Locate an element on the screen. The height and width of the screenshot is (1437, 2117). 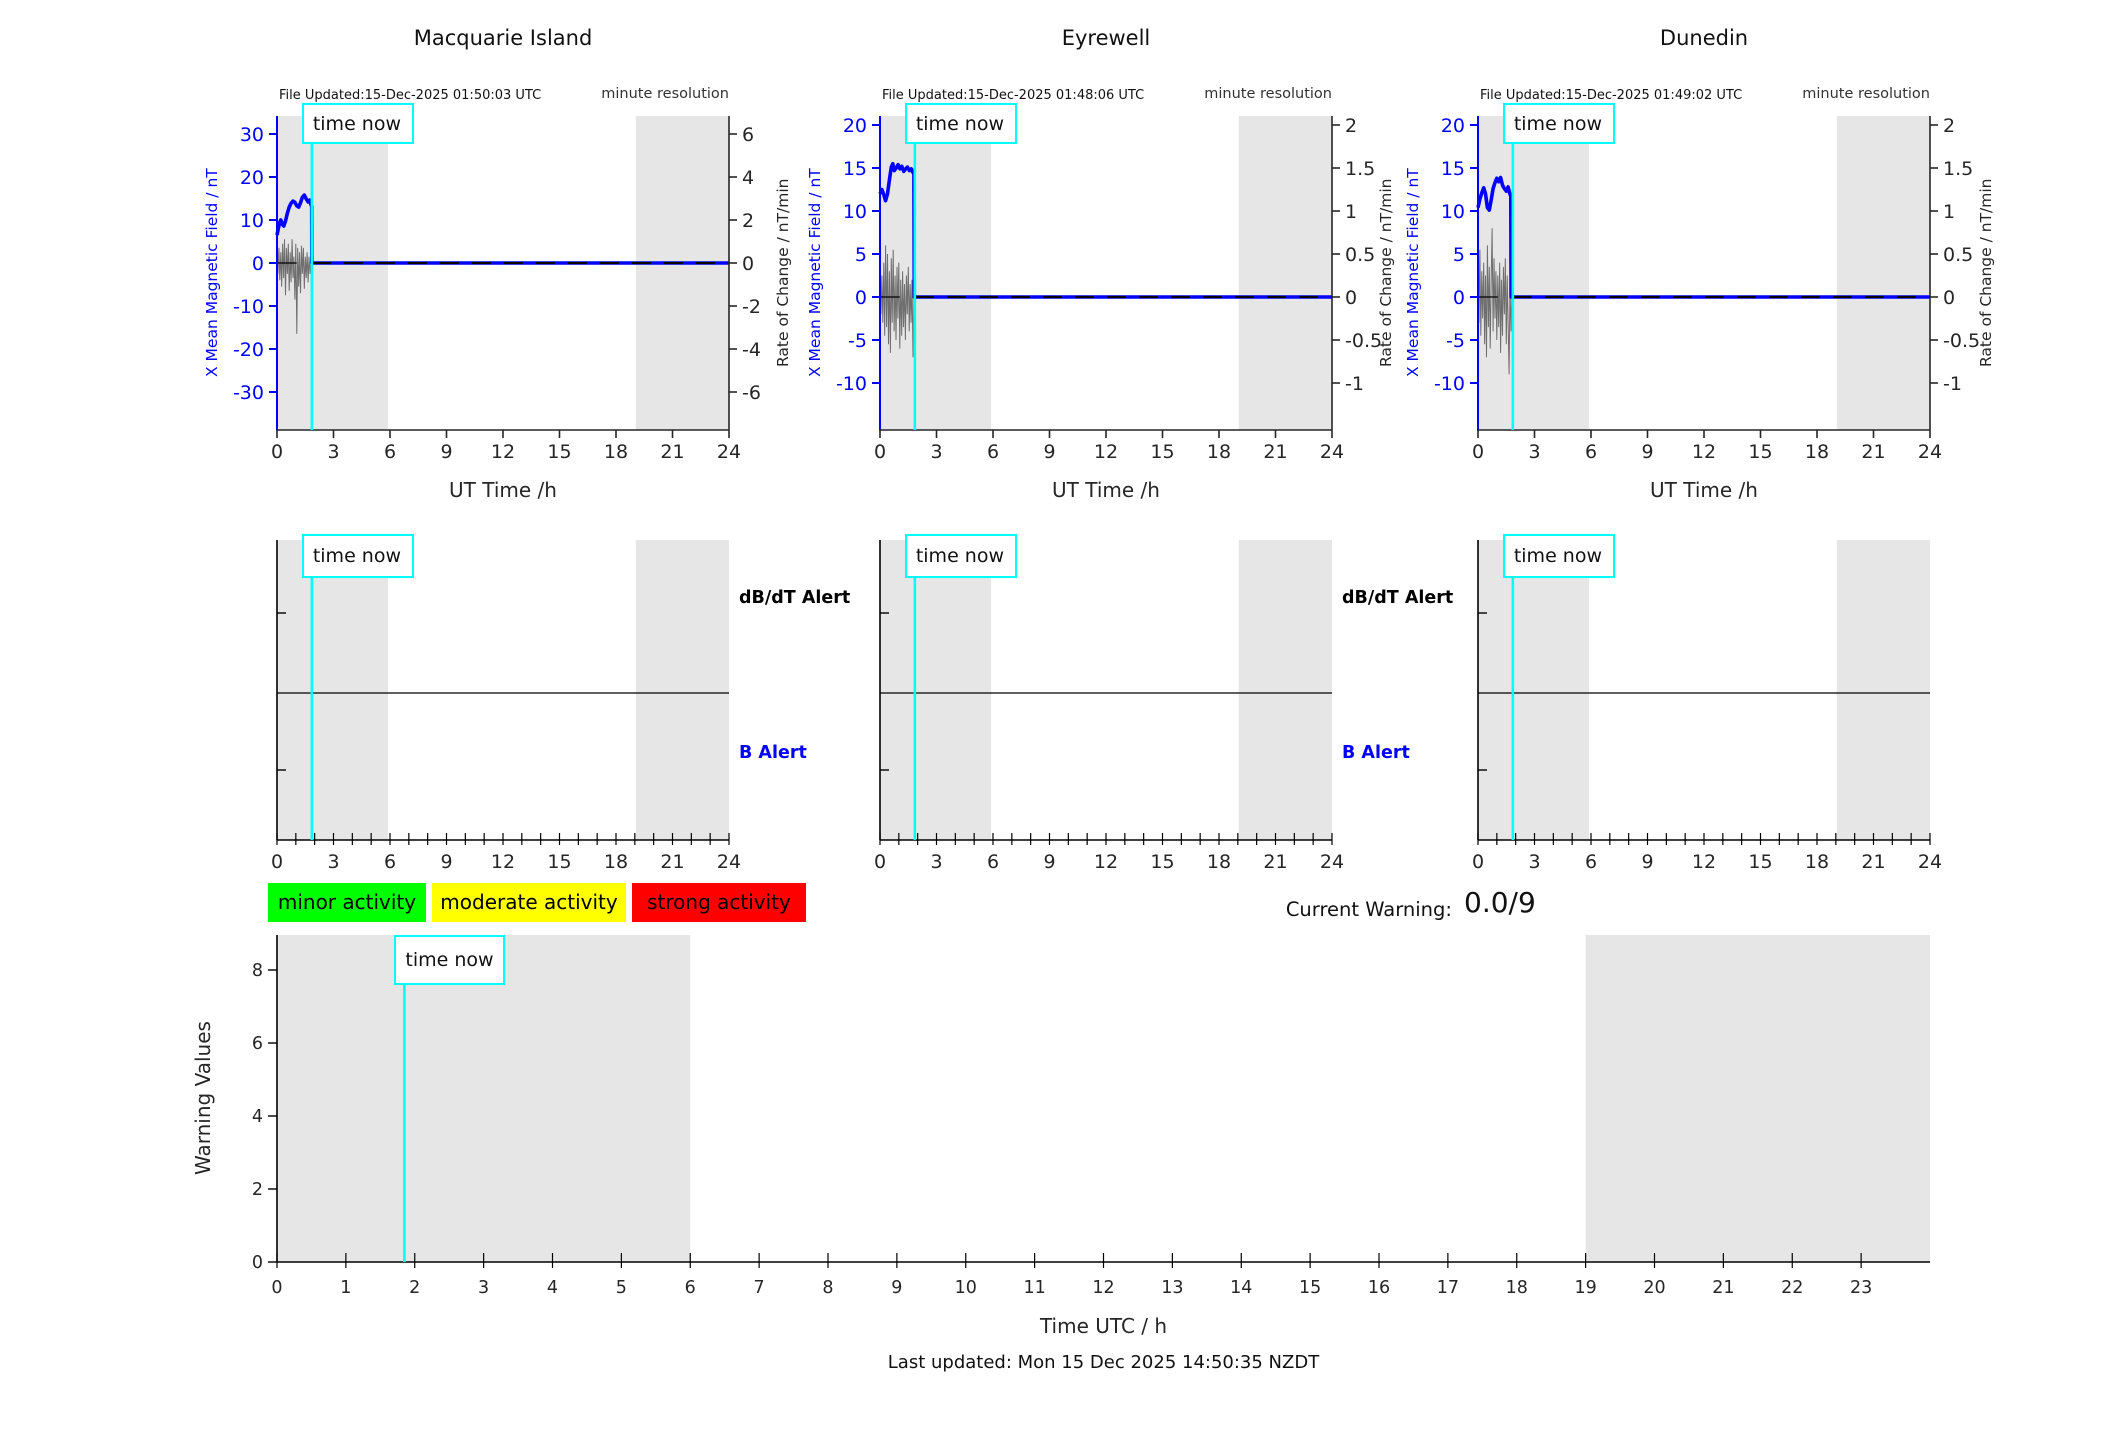
svg-text: 22 is located at coordinates (1792, 1288).